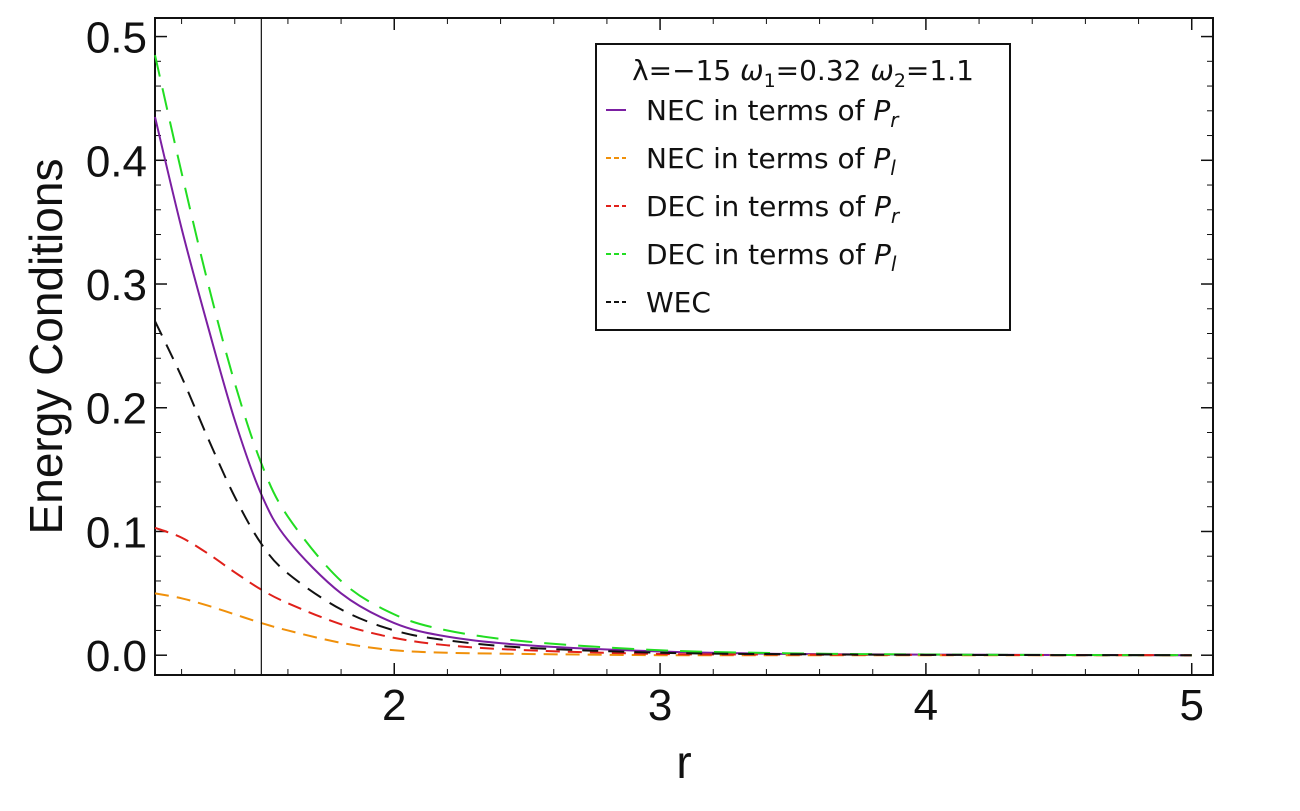  I want to click on x-axis-label: r, so click(683, 762).